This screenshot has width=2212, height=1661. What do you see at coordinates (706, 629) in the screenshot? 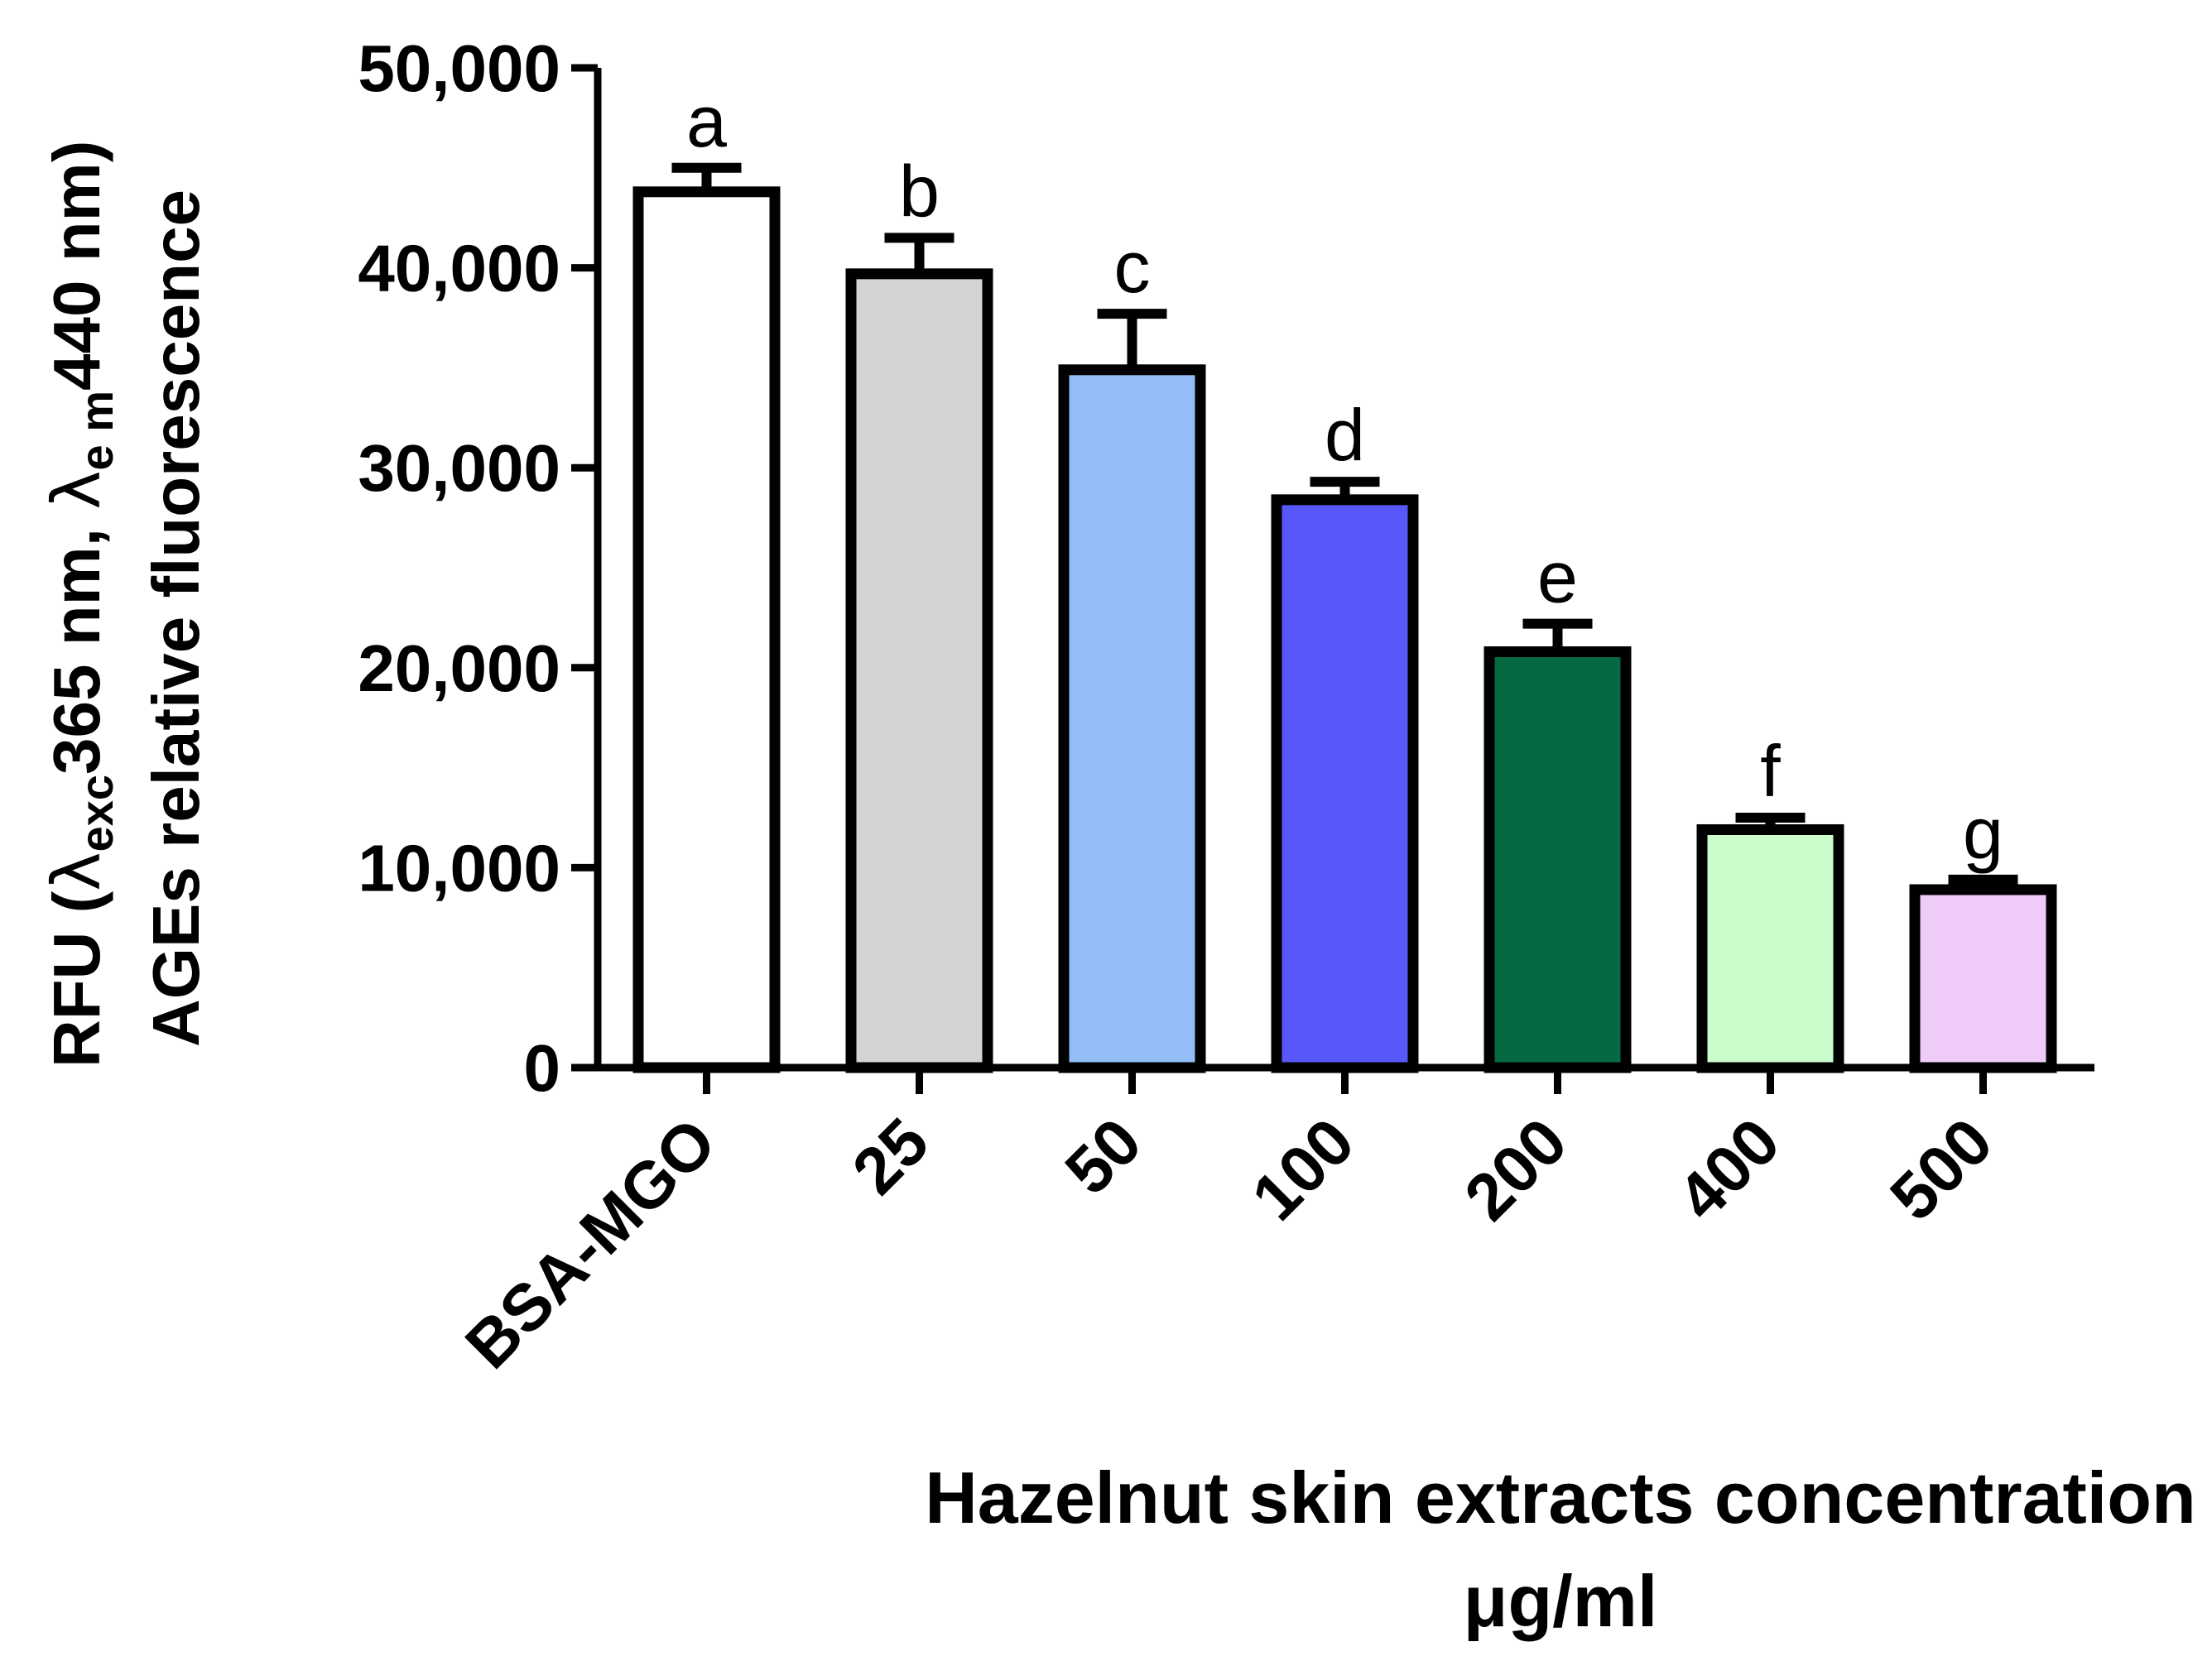
I see `bar-BSA-MGO` at bounding box center [706, 629].